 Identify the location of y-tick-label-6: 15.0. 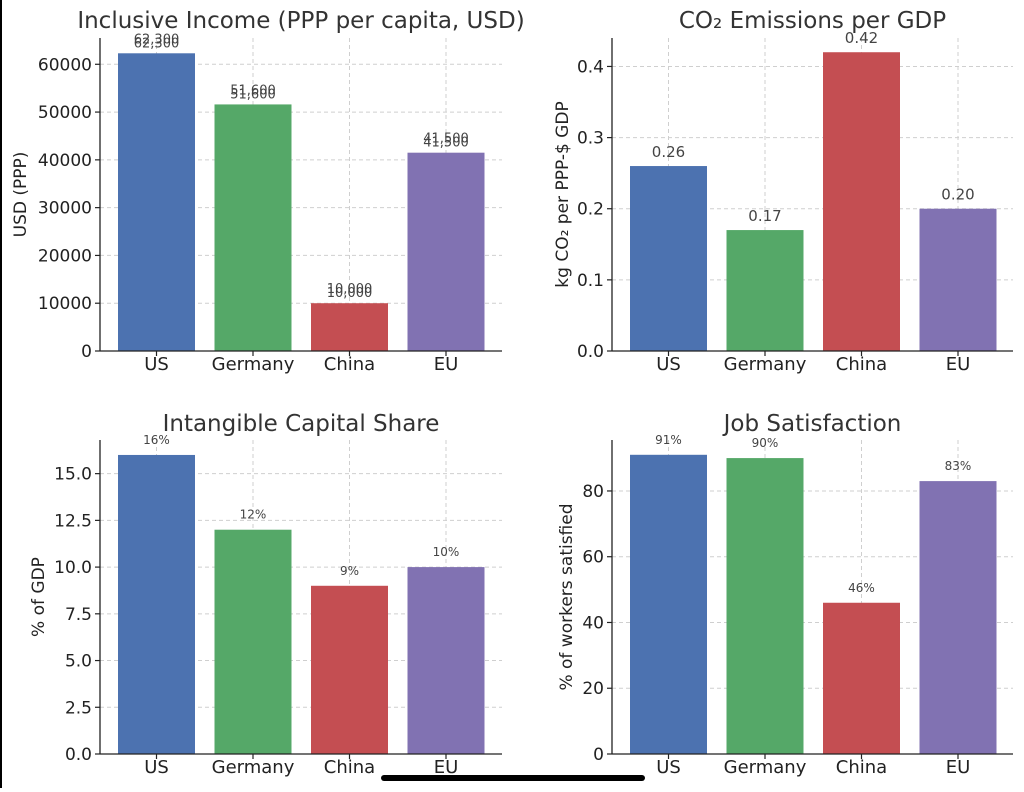
(73, 475).